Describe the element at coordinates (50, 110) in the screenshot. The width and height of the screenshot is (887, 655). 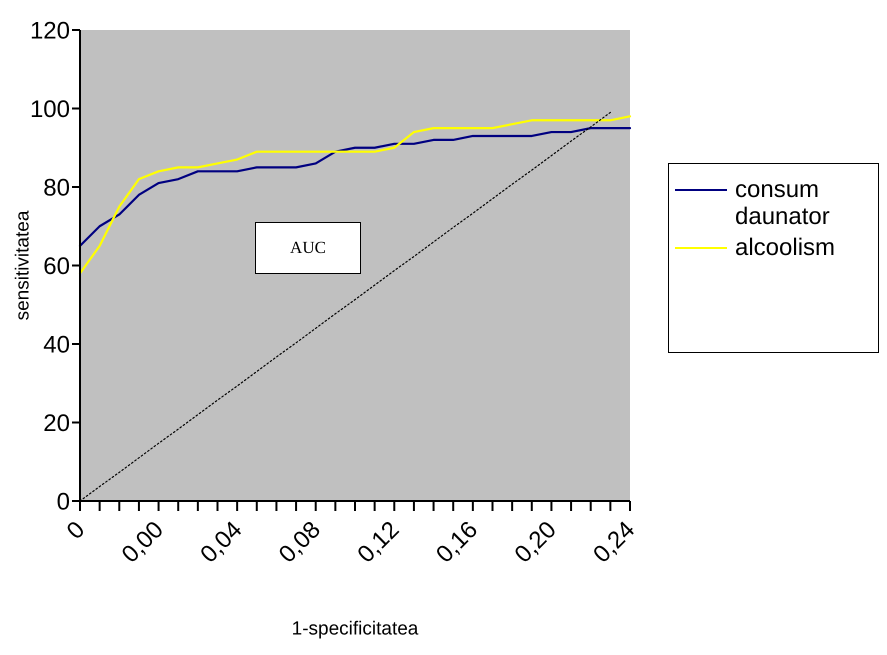
I see `y-tick-label: 100` at that location.